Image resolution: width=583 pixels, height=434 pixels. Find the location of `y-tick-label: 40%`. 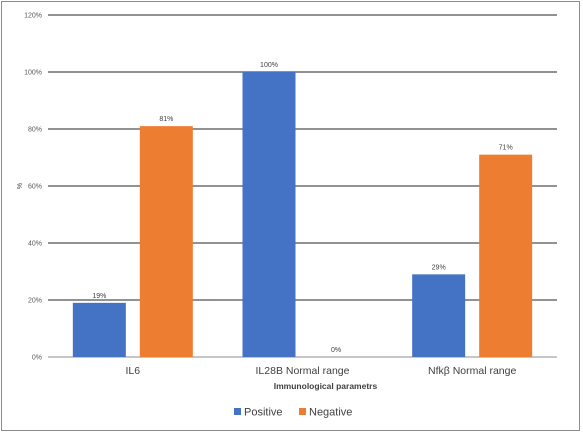

y-tick-label: 40% is located at coordinates (35, 244).